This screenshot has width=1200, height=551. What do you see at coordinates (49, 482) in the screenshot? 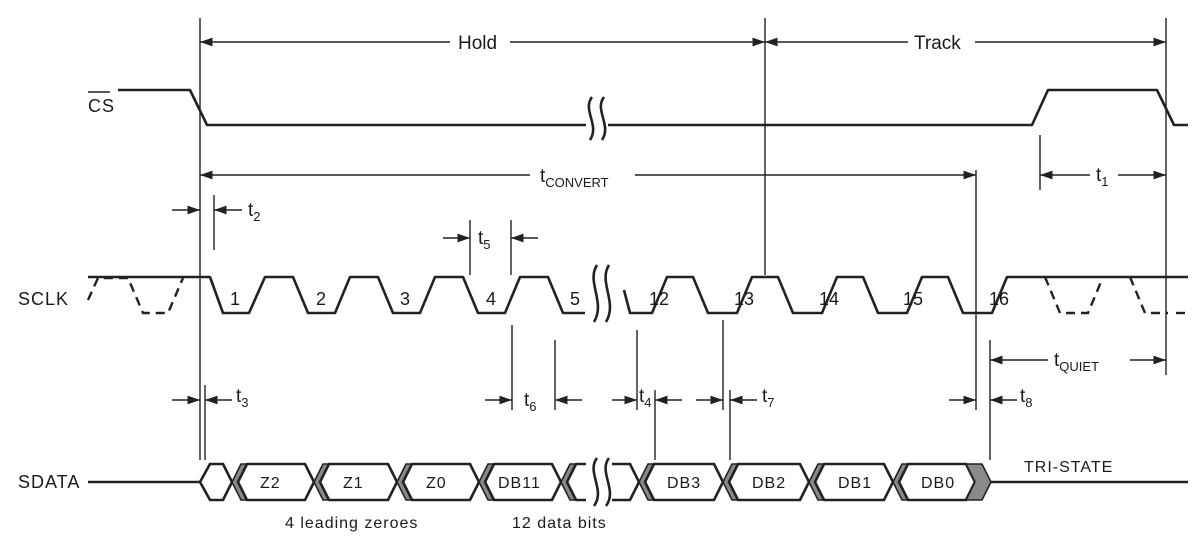
I see `sdata-label: SDATA` at bounding box center [49, 482].